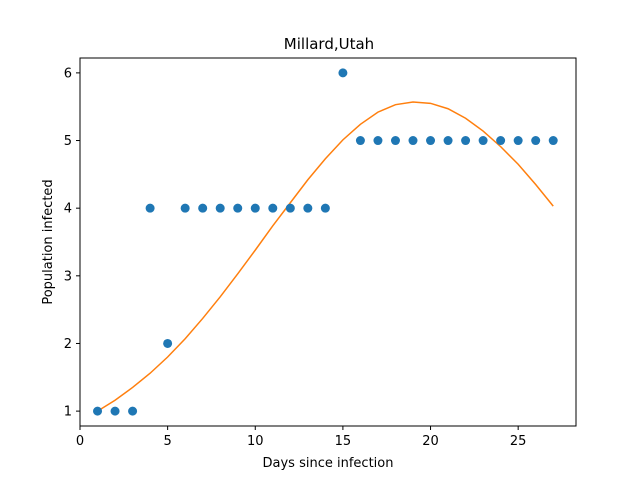 The height and width of the screenshot is (480, 640). I want to click on x-tick-label: 10, so click(255, 441).